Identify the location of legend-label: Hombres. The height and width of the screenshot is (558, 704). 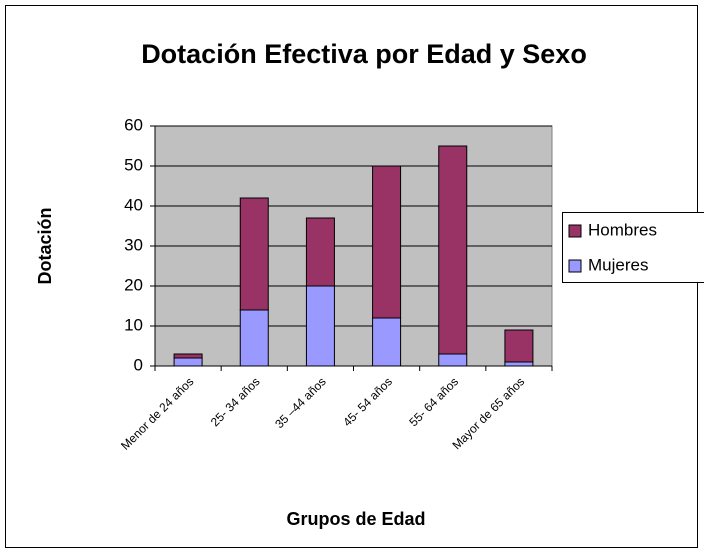
(622, 229).